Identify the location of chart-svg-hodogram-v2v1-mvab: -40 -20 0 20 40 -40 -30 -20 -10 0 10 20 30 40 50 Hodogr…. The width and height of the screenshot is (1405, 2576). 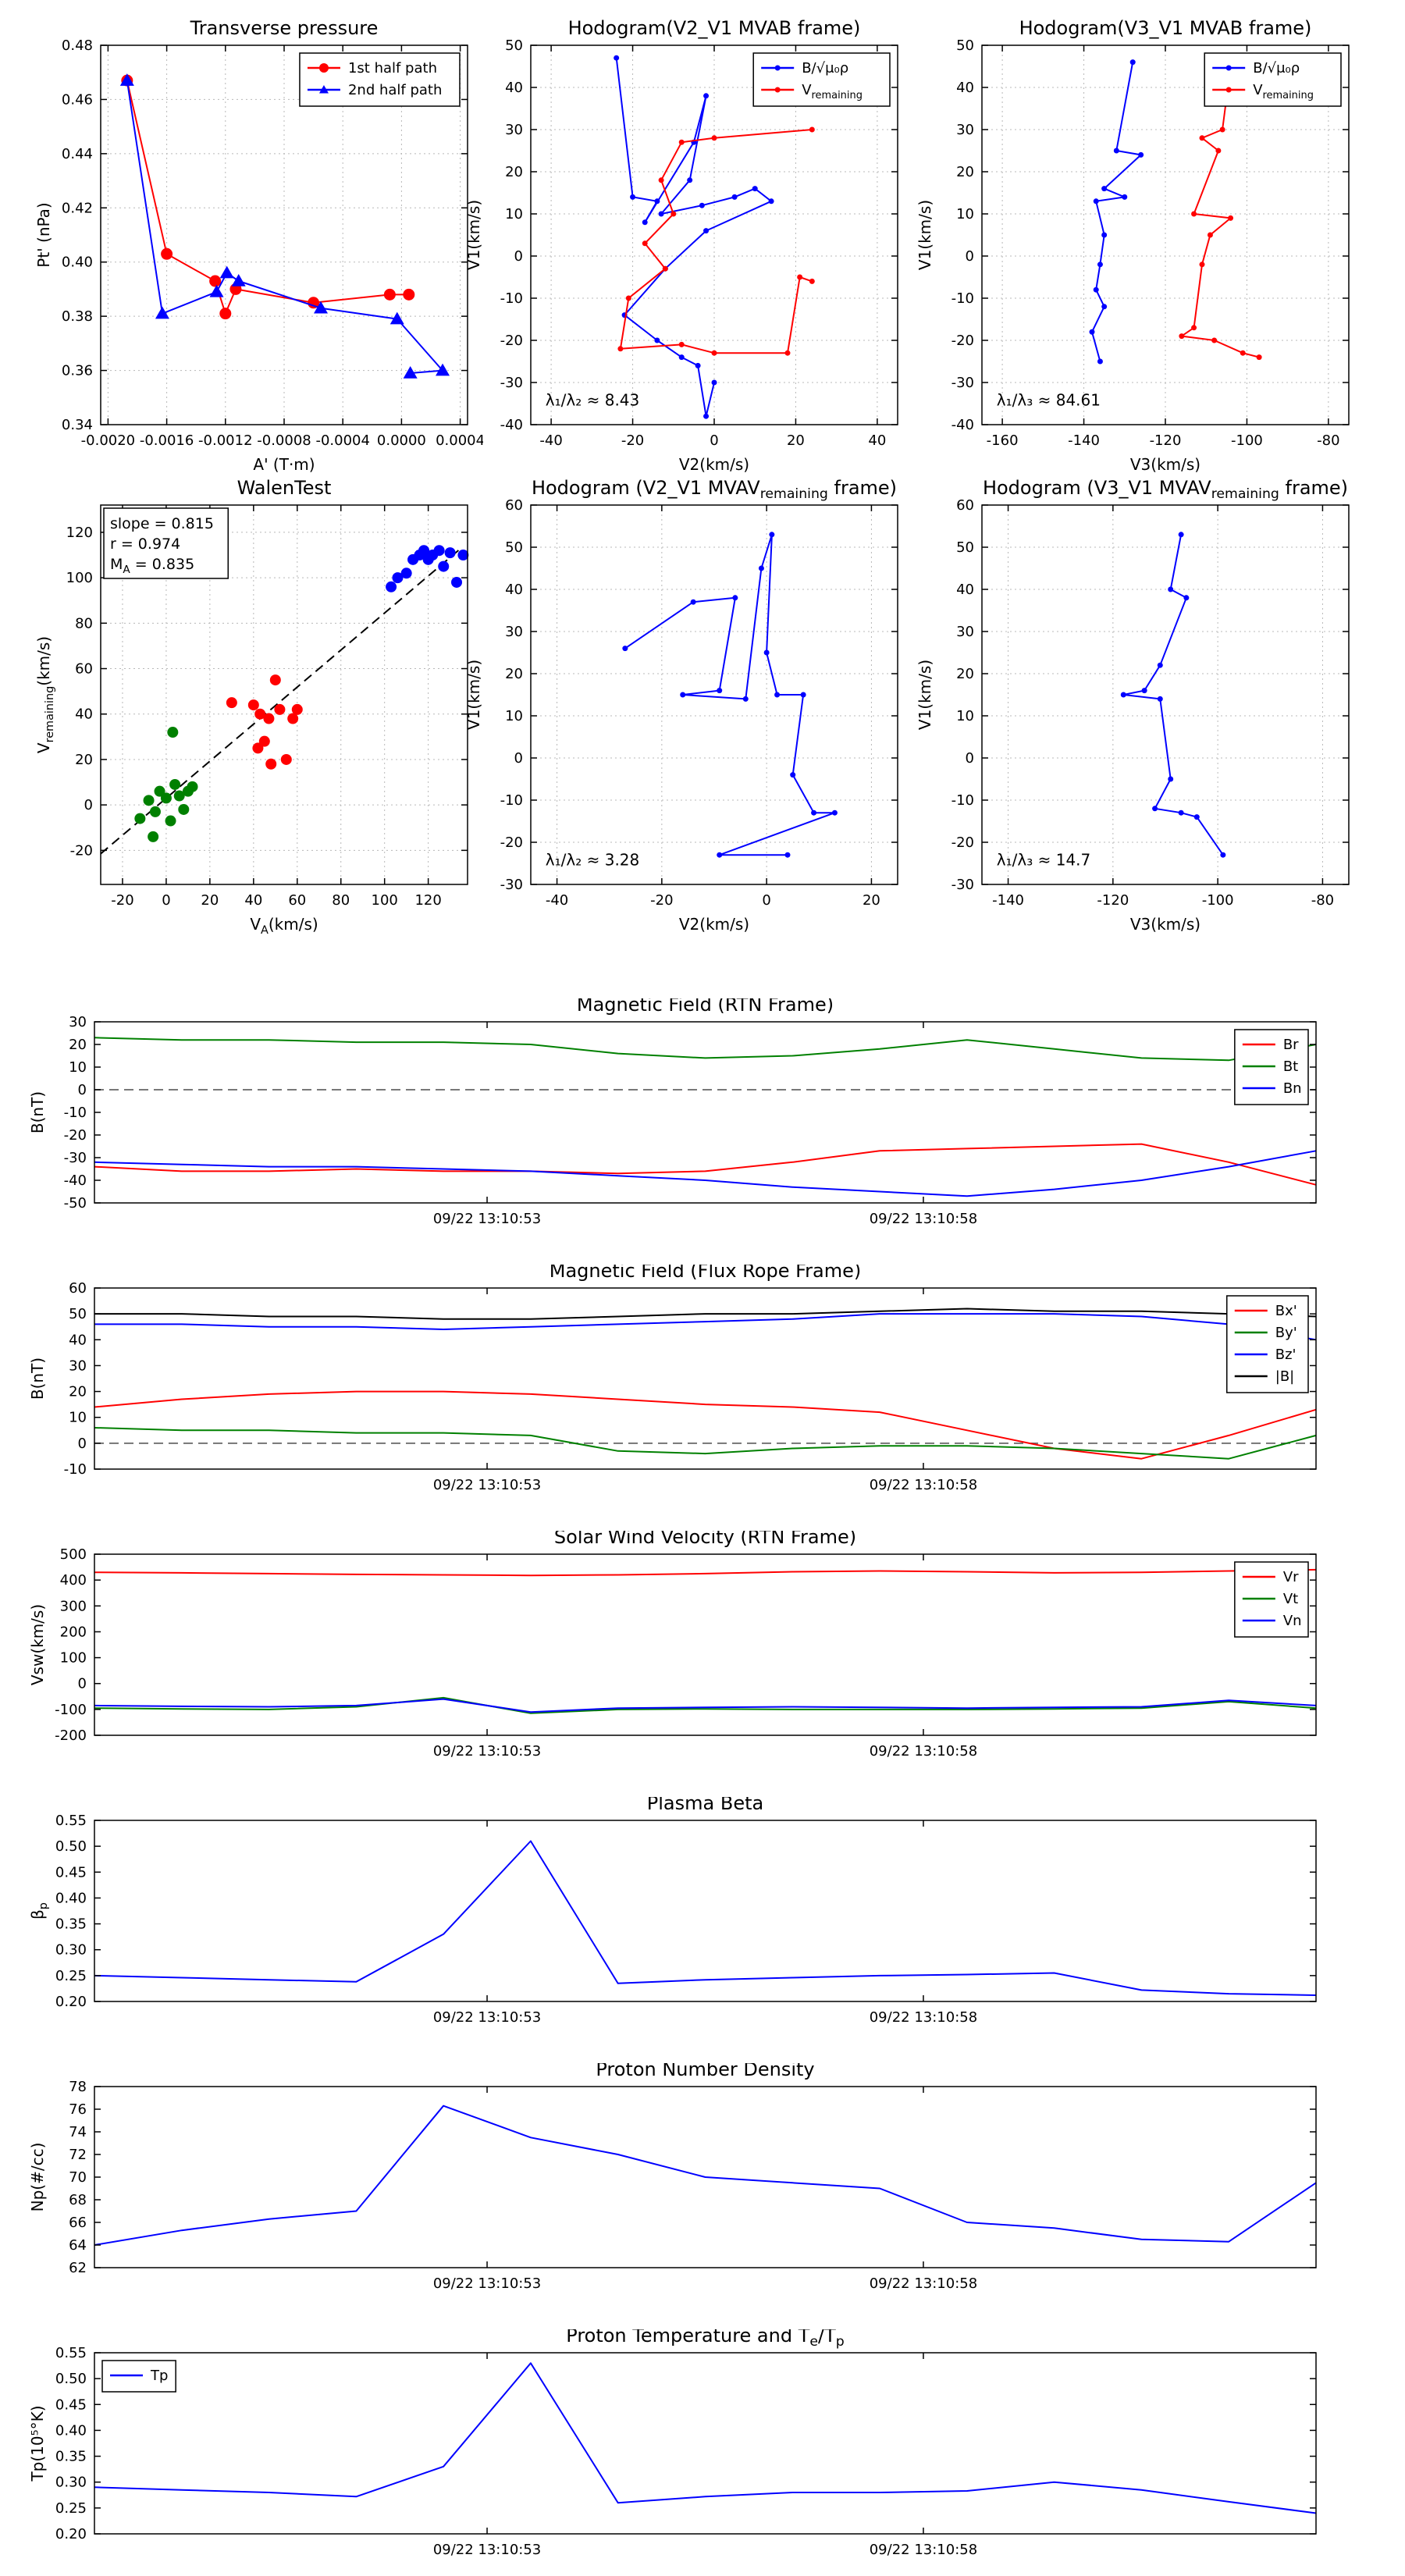
(681, 245).